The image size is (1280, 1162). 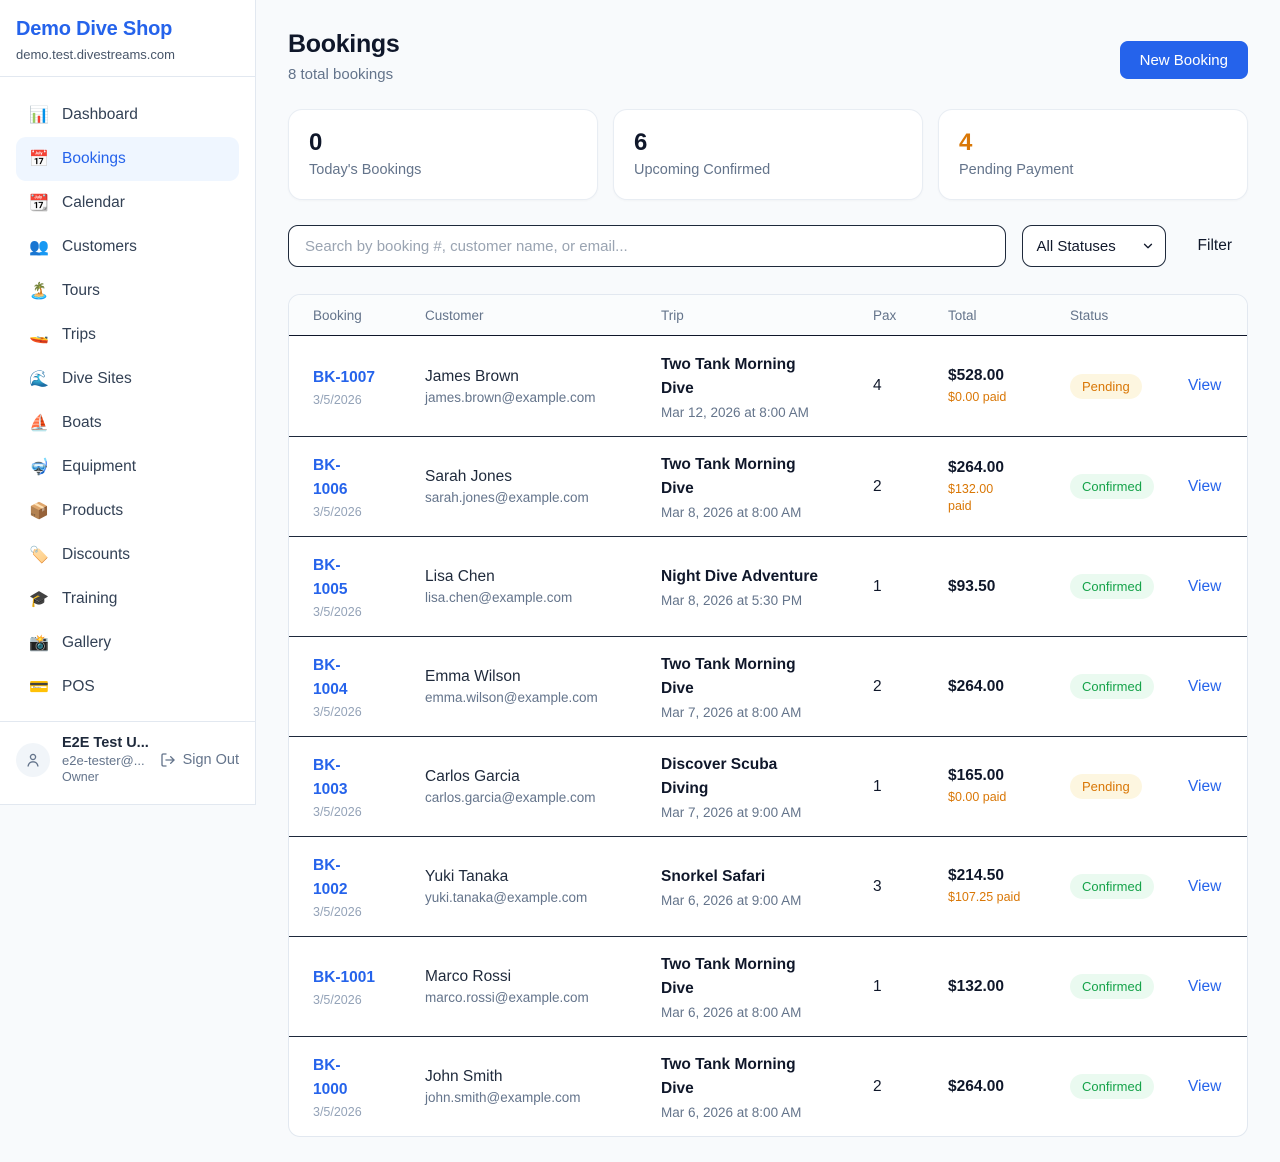 What do you see at coordinates (510, 797) in the screenshot?
I see `customer-email: carlos.garcia@example.com` at bounding box center [510, 797].